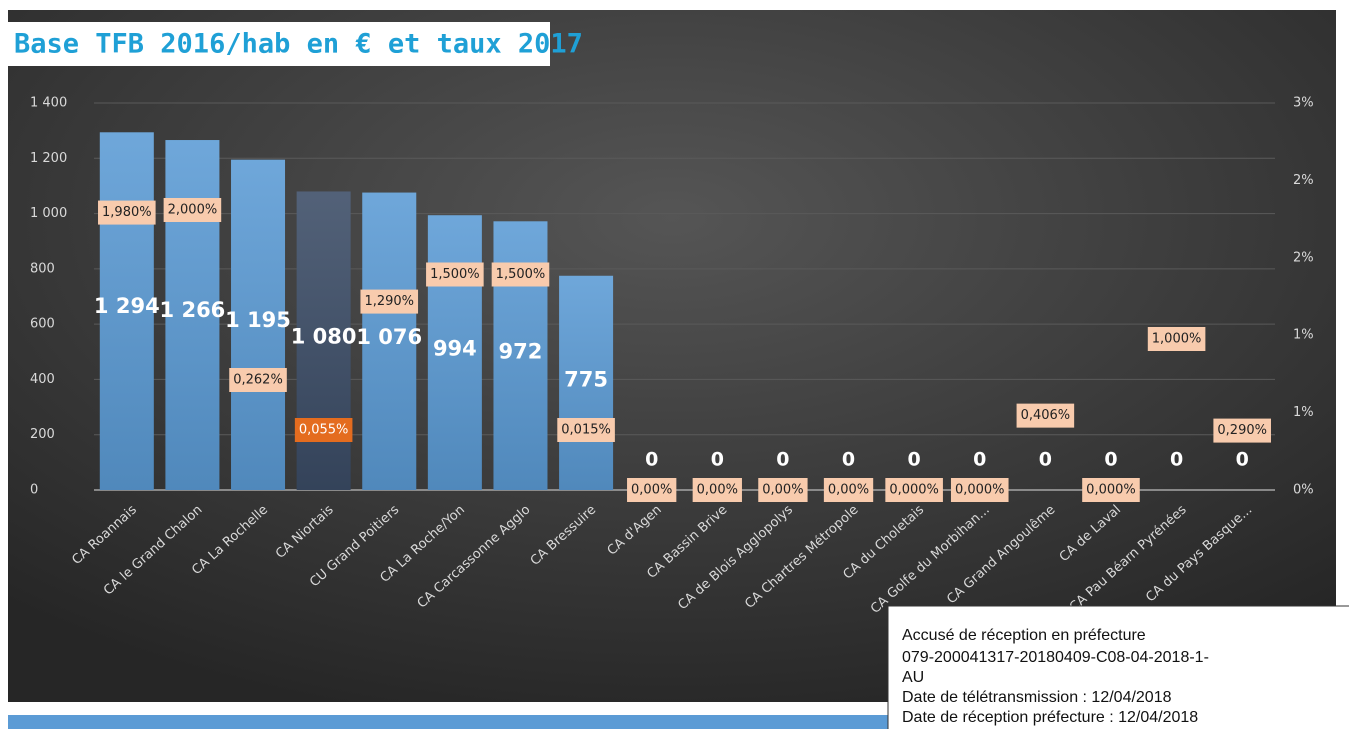 This screenshot has height=729, width=1349. Describe the element at coordinates (127, 306) in the screenshot. I see `bar-value-label: 1 294` at that location.